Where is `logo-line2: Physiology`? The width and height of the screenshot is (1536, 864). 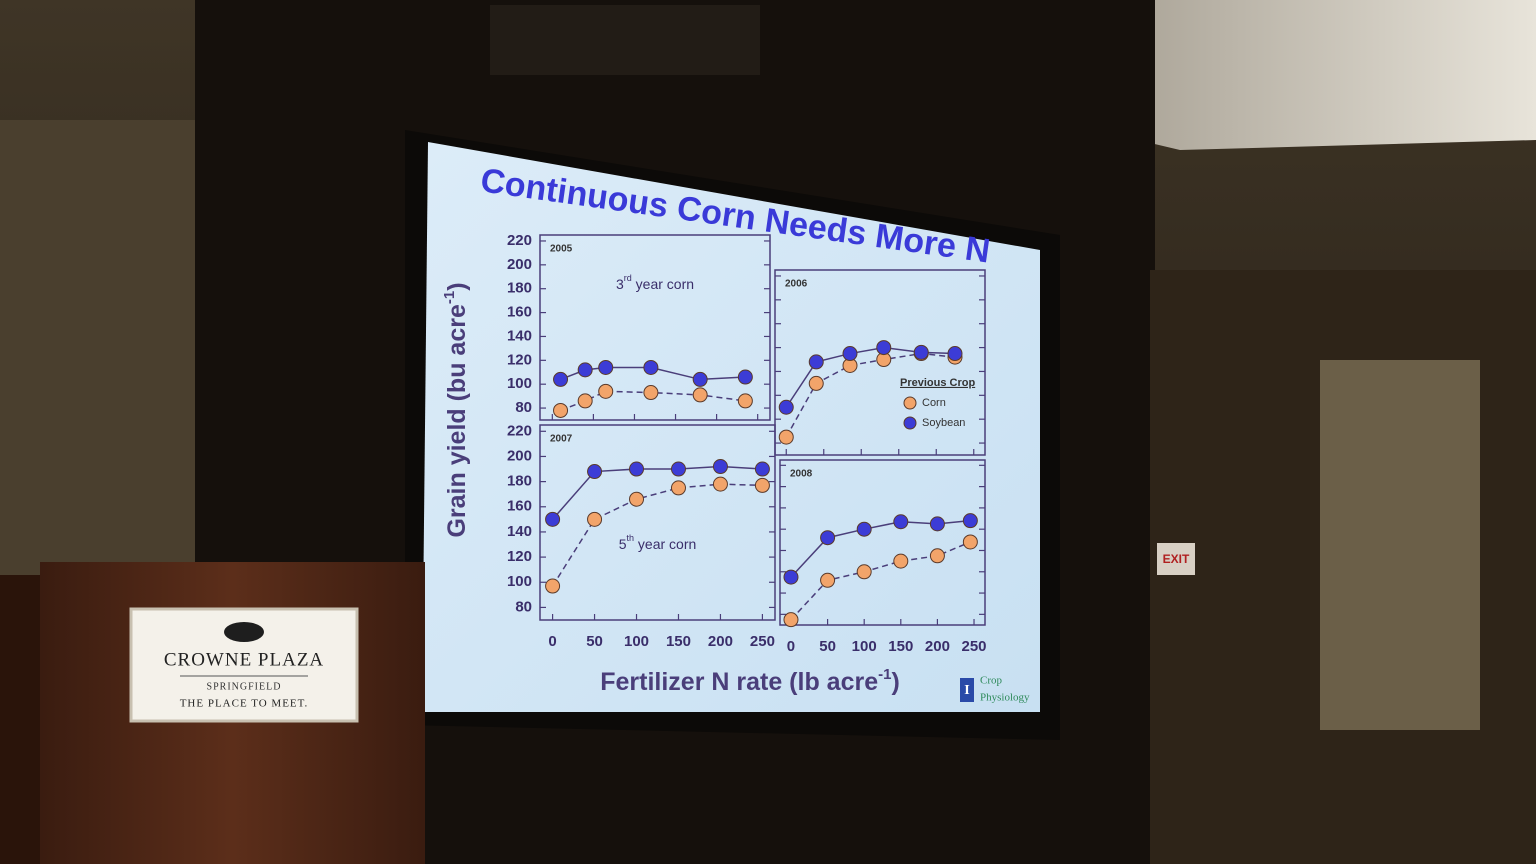
logo-line2: Physiology is located at coordinates (1005, 698).